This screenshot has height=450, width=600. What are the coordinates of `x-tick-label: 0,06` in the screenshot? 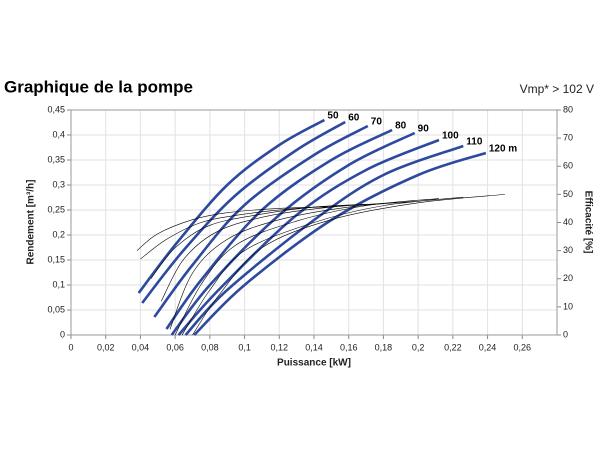 It's located at (175, 347).